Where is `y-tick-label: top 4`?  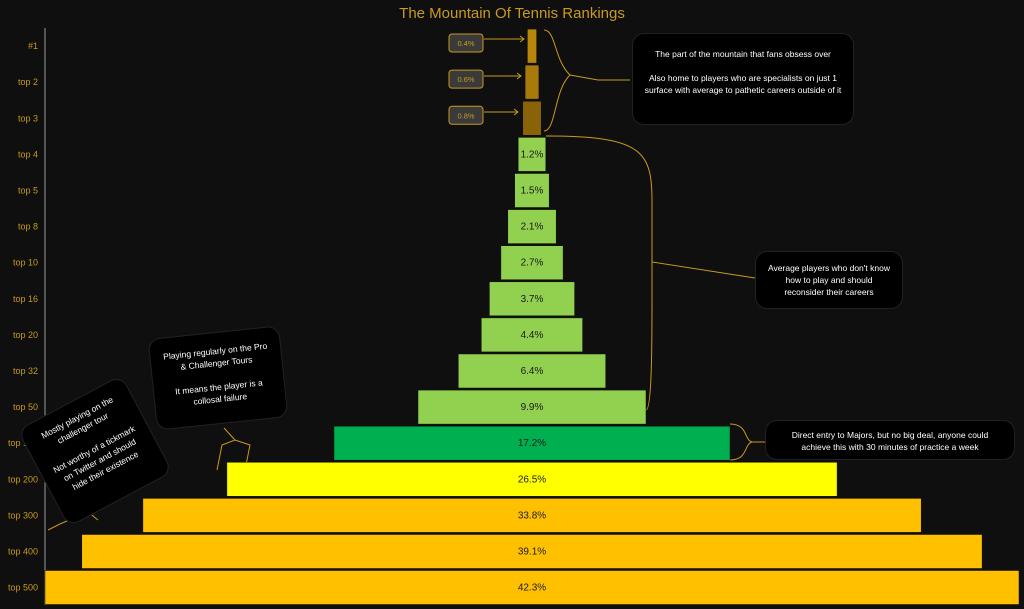
y-tick-label: top 4 is located at coordinates (28, 154).